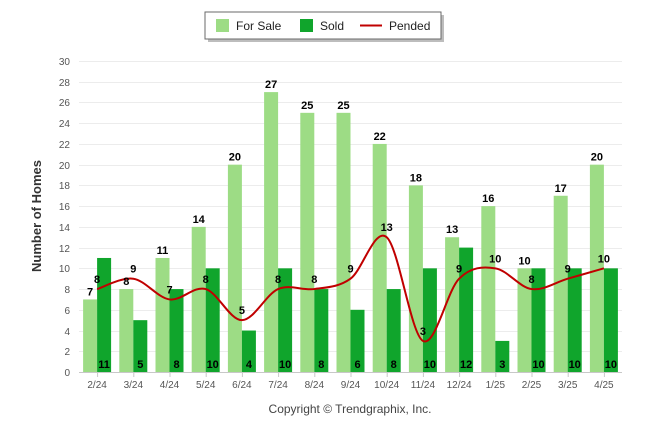  I want to click on x-tick-label: 4/24, so click(170, 385).